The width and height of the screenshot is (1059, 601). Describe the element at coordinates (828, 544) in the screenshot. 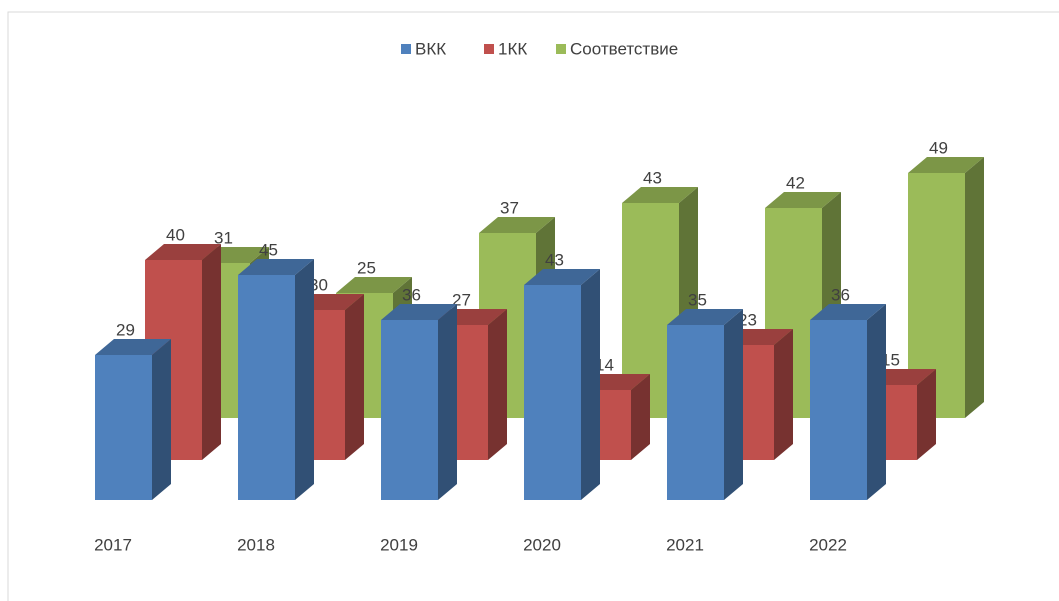

I see `x-tick-label: 2022` at that location.